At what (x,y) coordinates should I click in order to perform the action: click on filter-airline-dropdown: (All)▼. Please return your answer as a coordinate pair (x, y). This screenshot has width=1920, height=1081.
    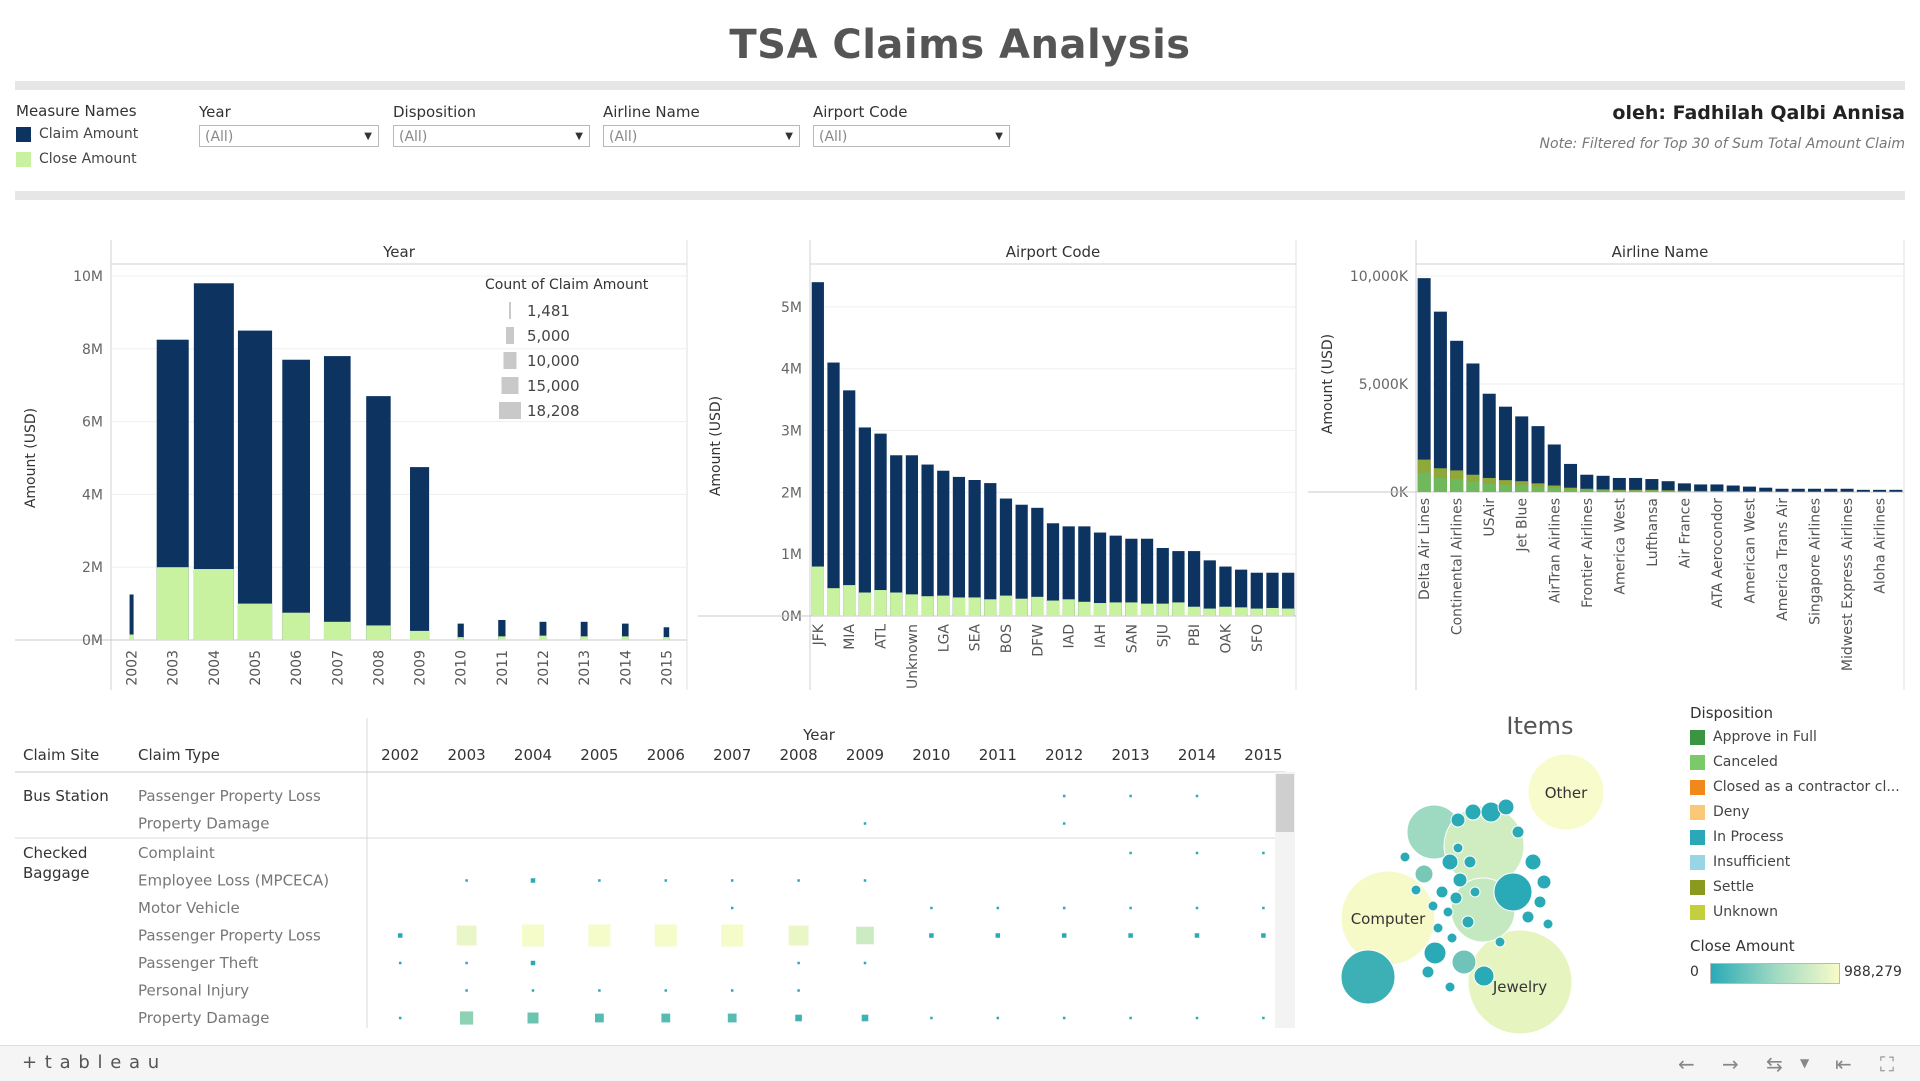
    Looking at the image, I should click on (701, 136).